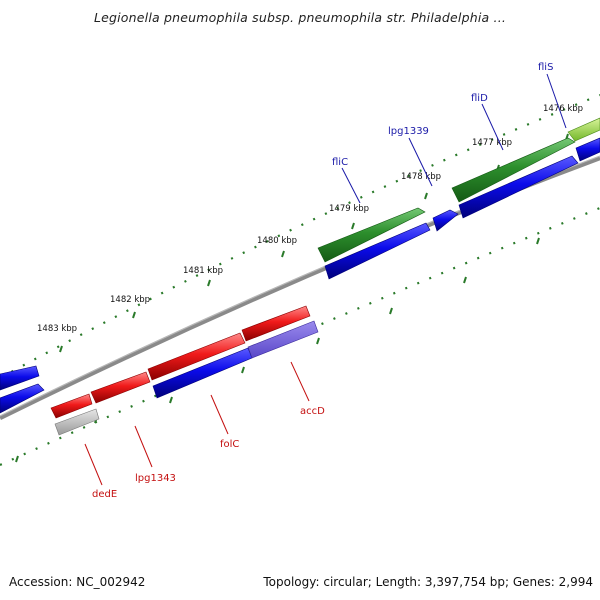 This screenshot has width=600, height=600. Describe the element at coordinates (408, 131) in the screenshot. I see `label-lpg1339: lpg1339` at that location.